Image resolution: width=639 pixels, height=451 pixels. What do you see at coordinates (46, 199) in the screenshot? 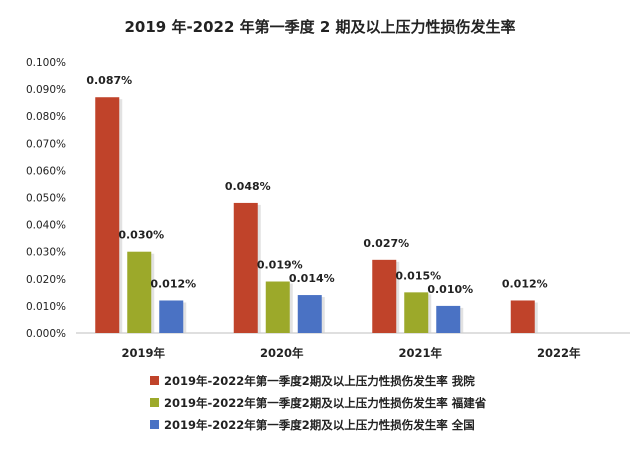
I see `y-tick-label: 0.050%` at bounding box center [46, 199].